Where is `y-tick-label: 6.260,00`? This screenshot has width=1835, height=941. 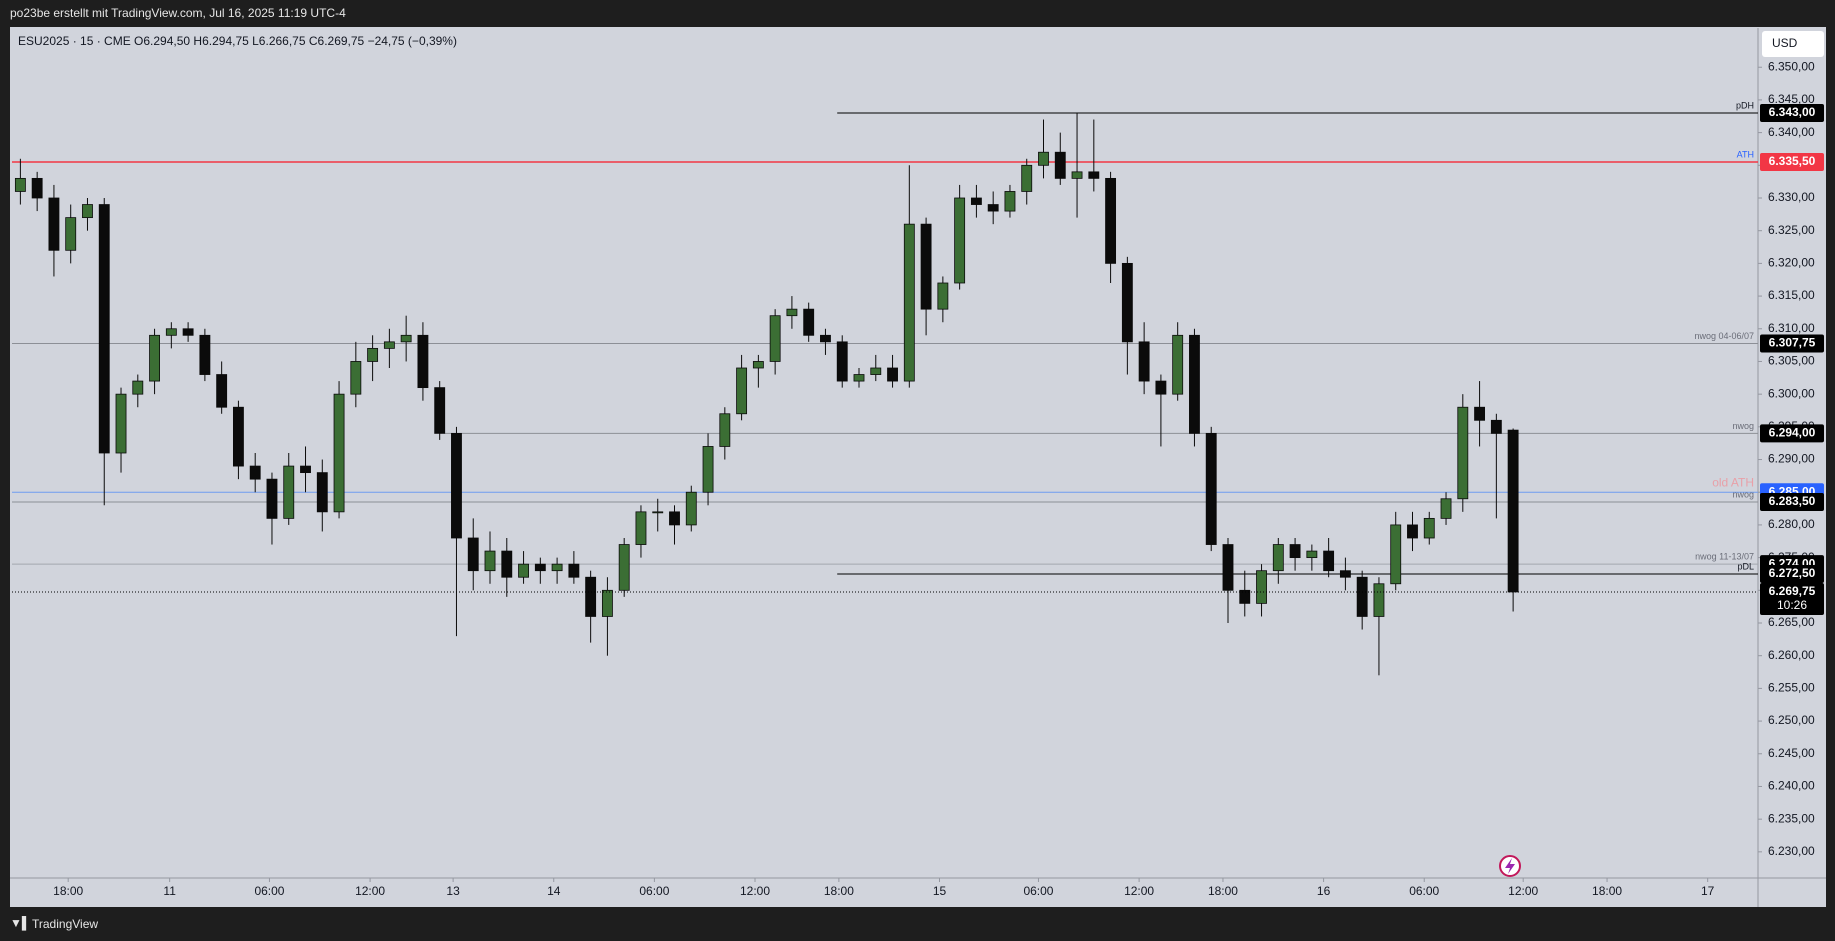
y-tick-label: 6.260,00 is located at coordinates (1791, 655).